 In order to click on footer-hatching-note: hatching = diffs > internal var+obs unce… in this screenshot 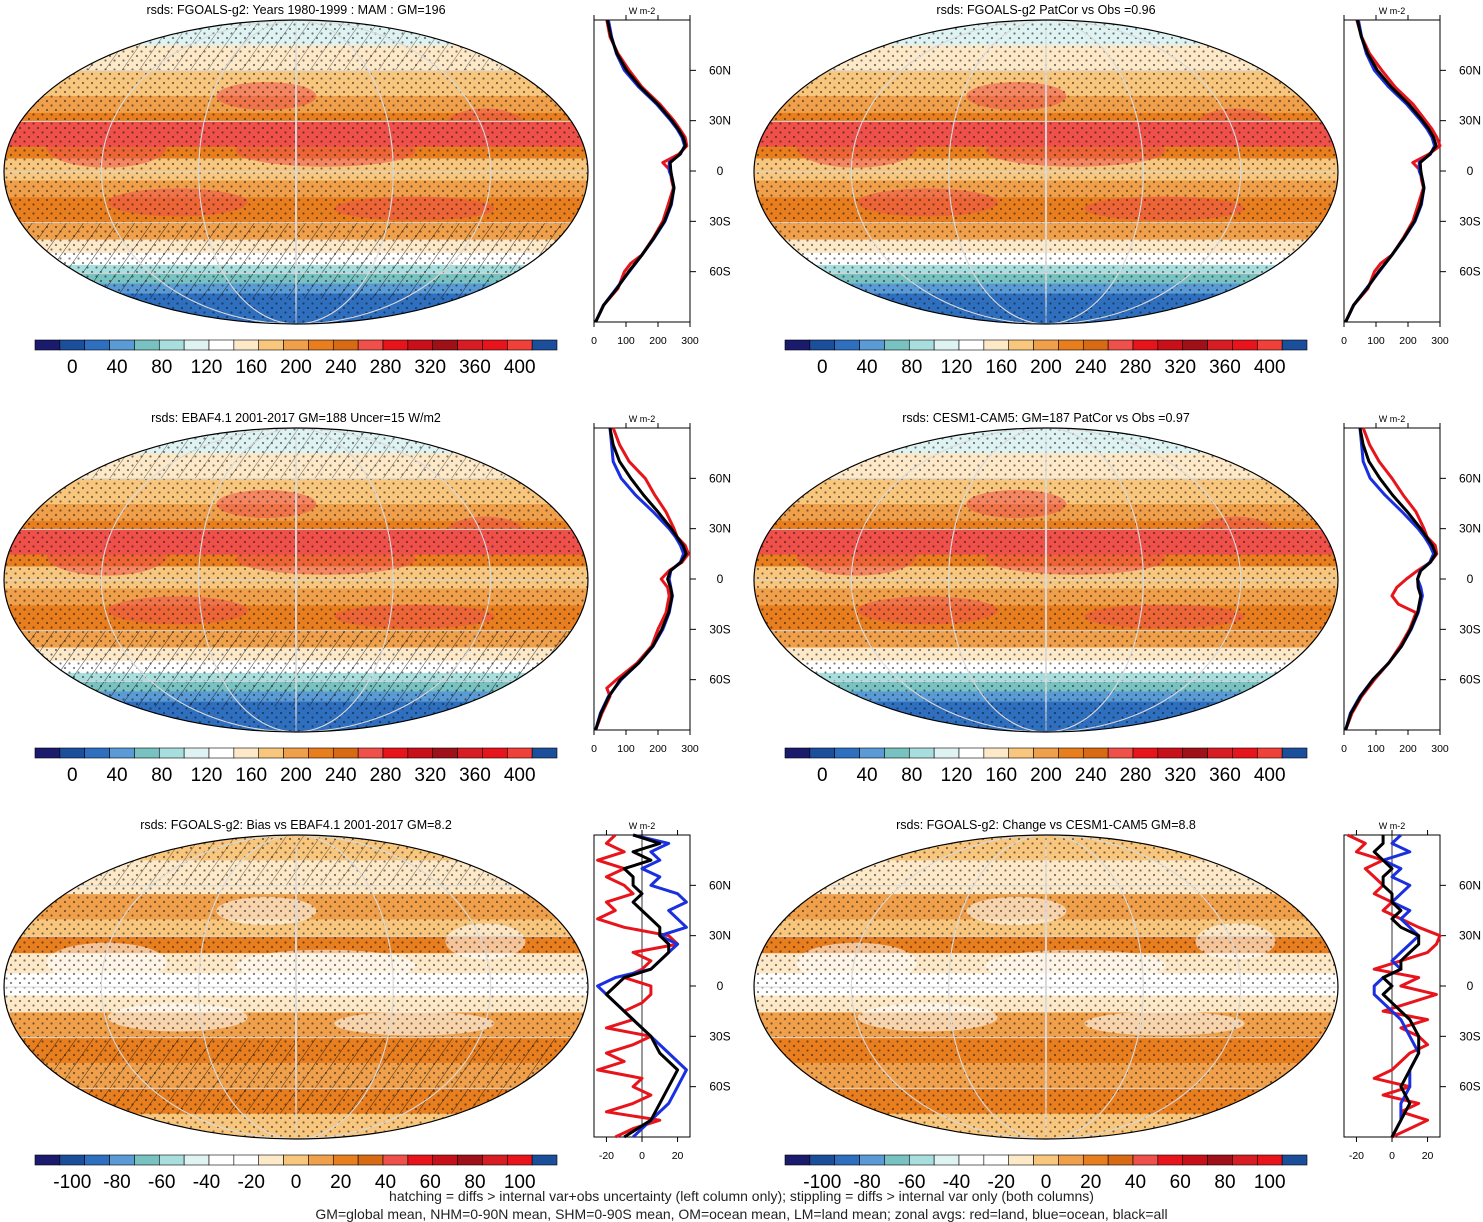, I will do `click(741, 1196)`.